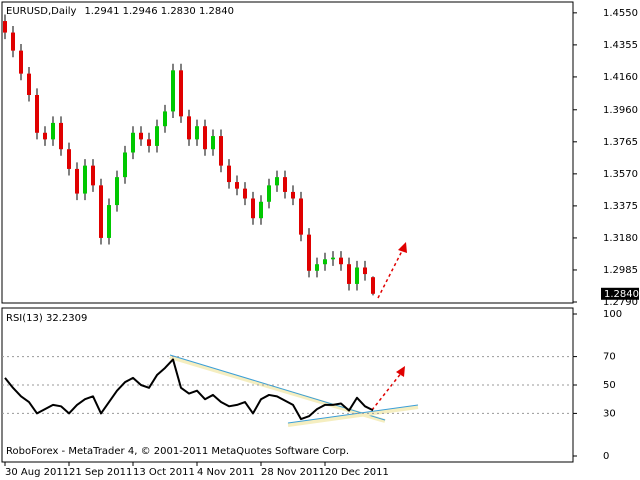 This screenshot has height=480, width=640. Describe the element at coordinates (620, 238) in the screenshot. I see `y-tick-label: 1.3180` at that location.